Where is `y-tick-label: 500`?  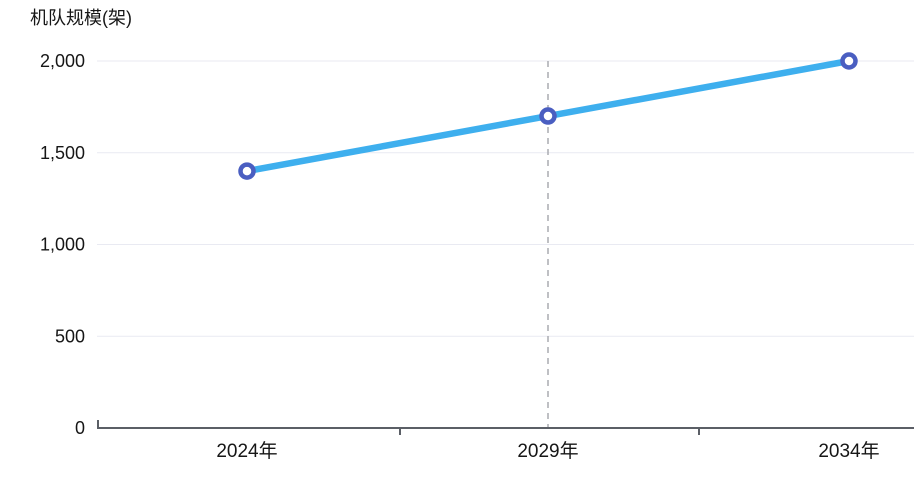
y-tick-label: 500 is located at coordinates (70, 336).